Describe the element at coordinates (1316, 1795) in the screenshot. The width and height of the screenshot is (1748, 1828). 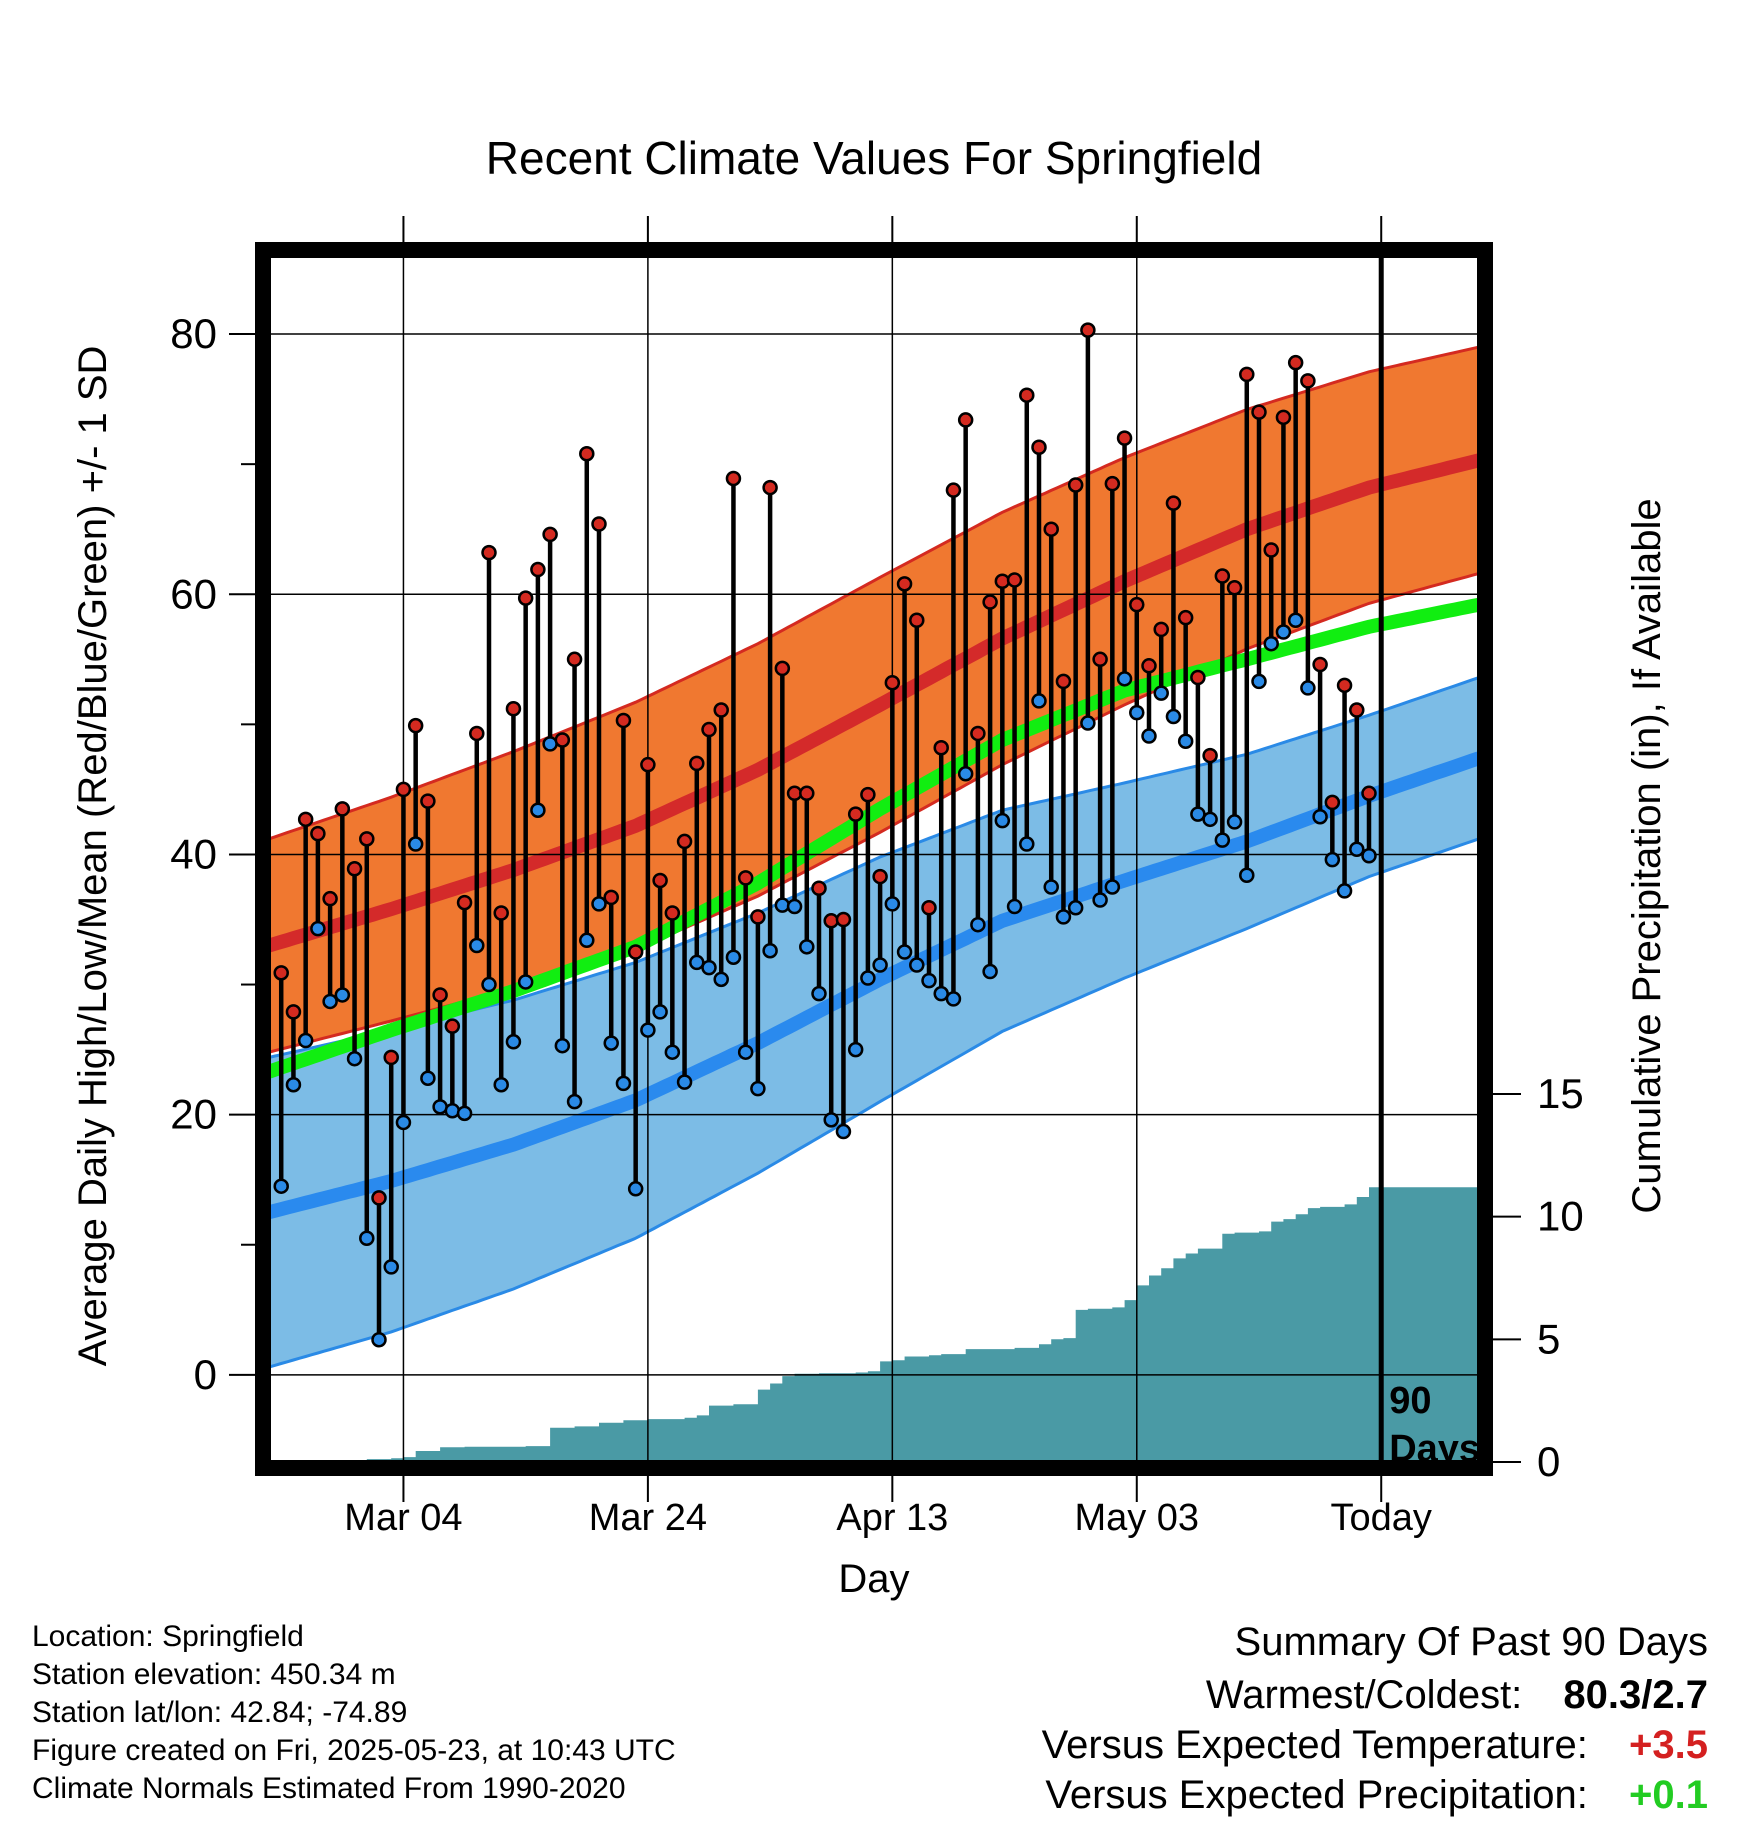
I see `precip-departure-label: Versus Expected Precipitation:` at that location.